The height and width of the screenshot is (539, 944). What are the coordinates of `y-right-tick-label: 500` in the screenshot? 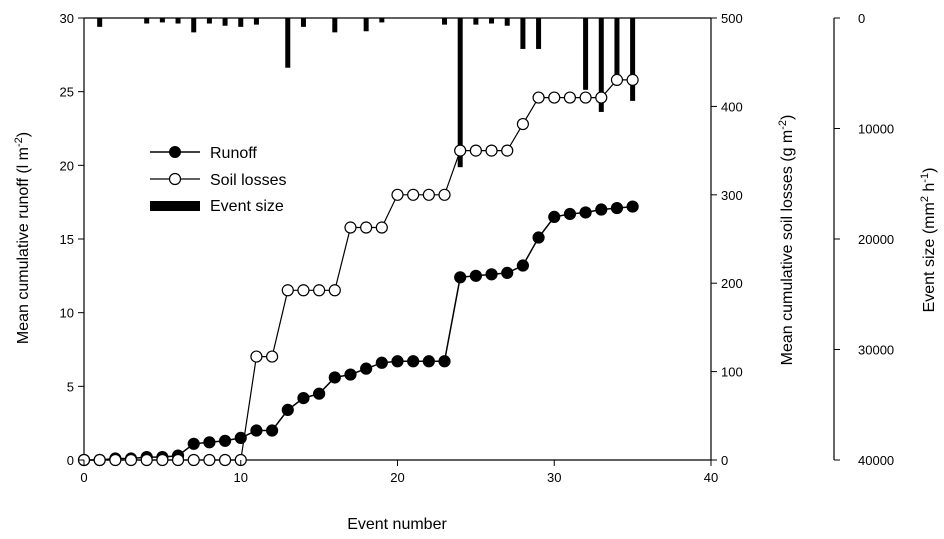 It's located at (732, 18).